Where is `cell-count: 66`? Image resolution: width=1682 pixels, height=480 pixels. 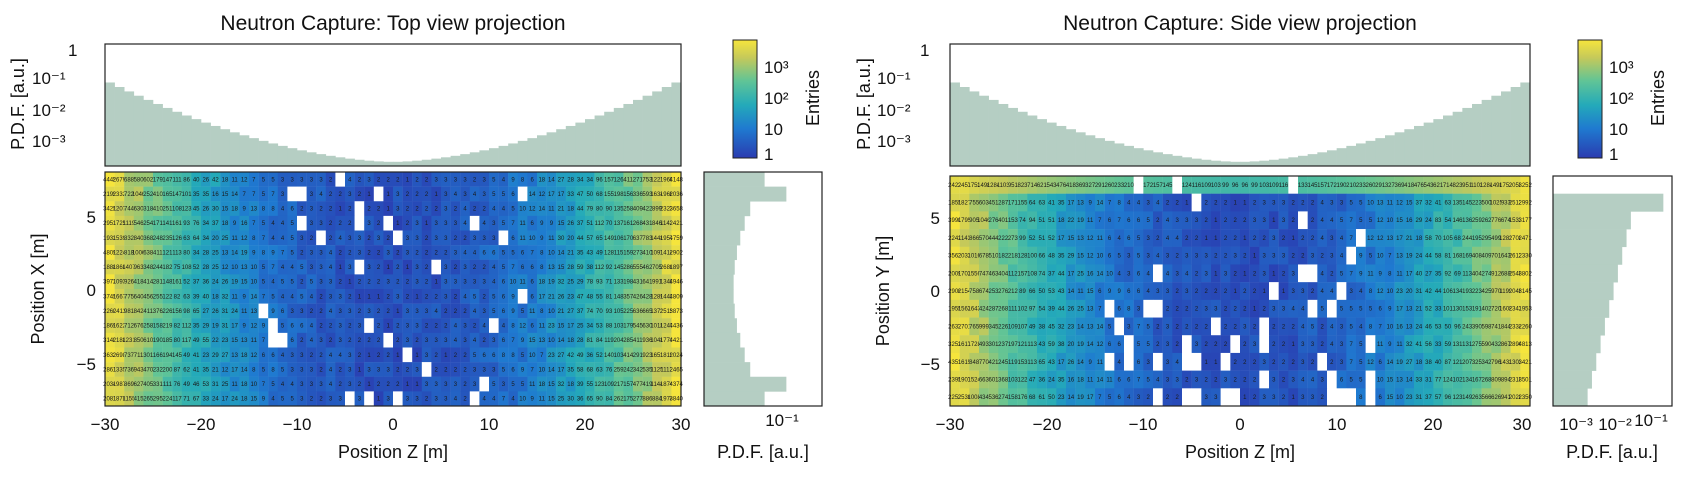 cell-count: 66 is located at coordinates (1041, 257).